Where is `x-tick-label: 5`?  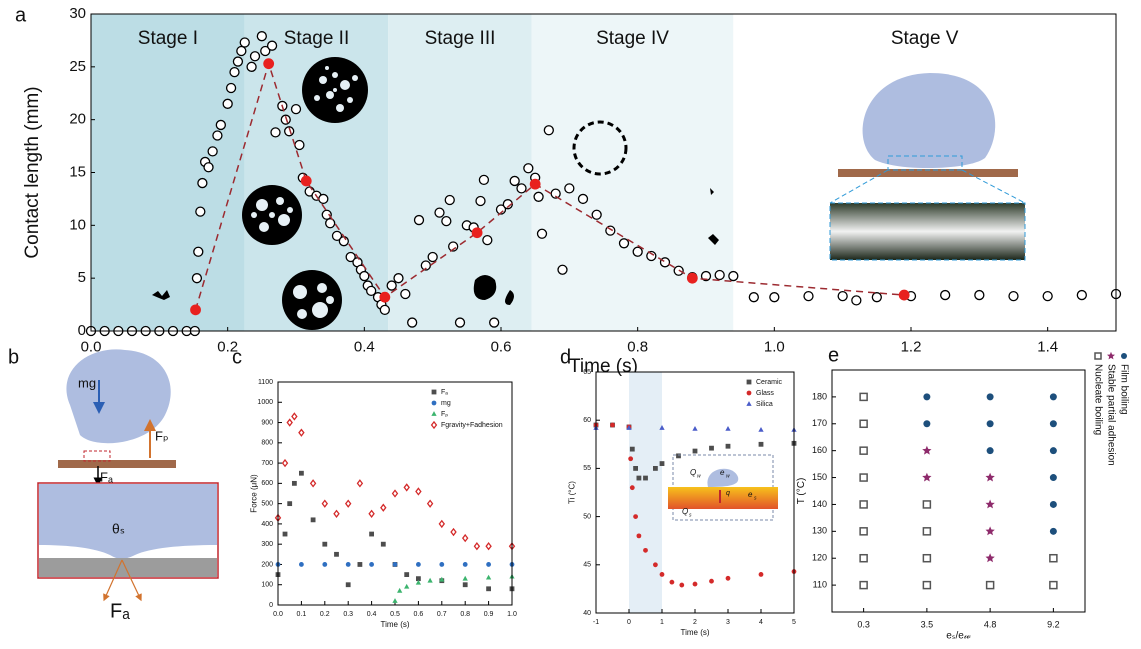
x-tick-label: 5 is located at coordinates (794, 622).